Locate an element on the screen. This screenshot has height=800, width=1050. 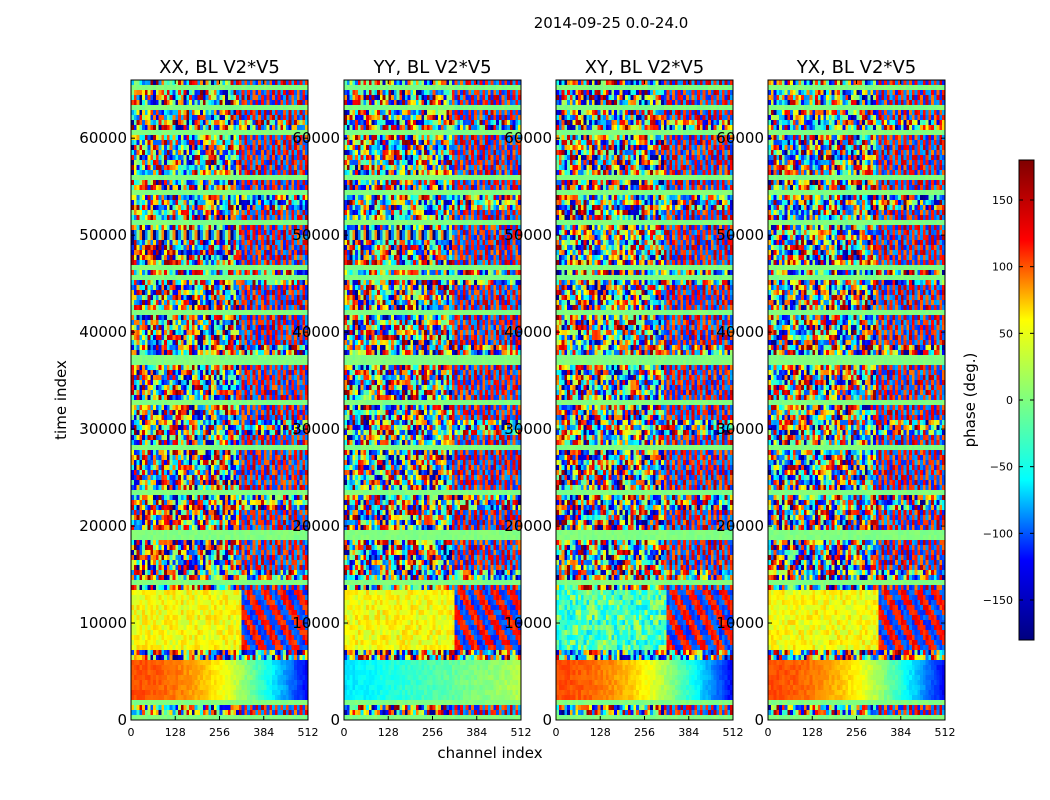
colorbar-label: phase (deg.) is located at coordinates (970, 400).